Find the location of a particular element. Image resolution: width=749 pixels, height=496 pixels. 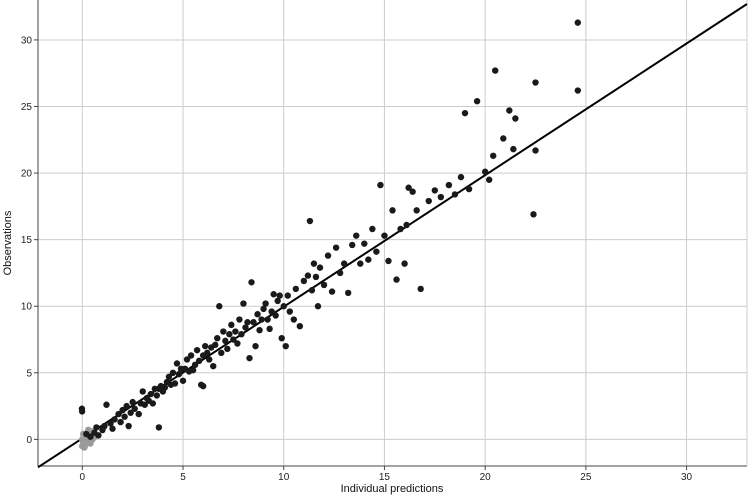

x-tick-label: 30 is located at coordinates (687, 477).